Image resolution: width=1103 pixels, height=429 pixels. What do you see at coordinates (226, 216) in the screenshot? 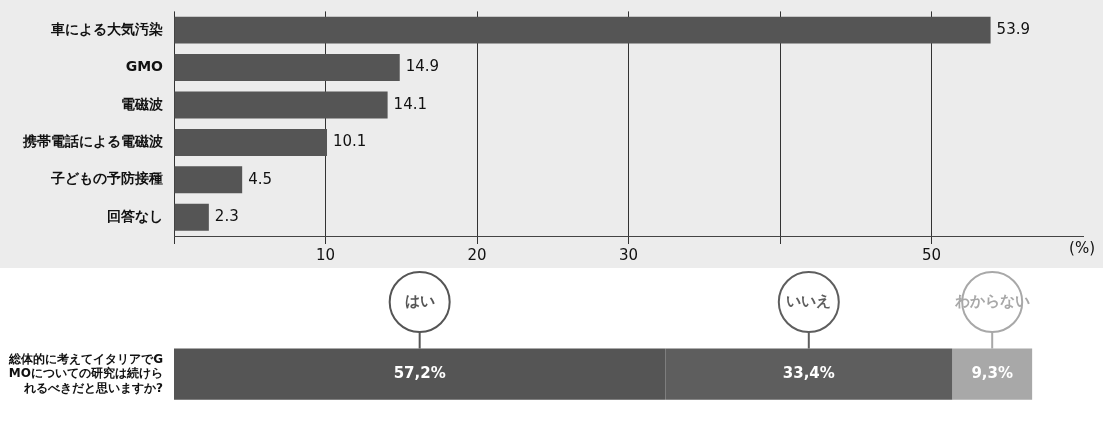
I see `data-label: 2.3` at bounding box center [226, 216].